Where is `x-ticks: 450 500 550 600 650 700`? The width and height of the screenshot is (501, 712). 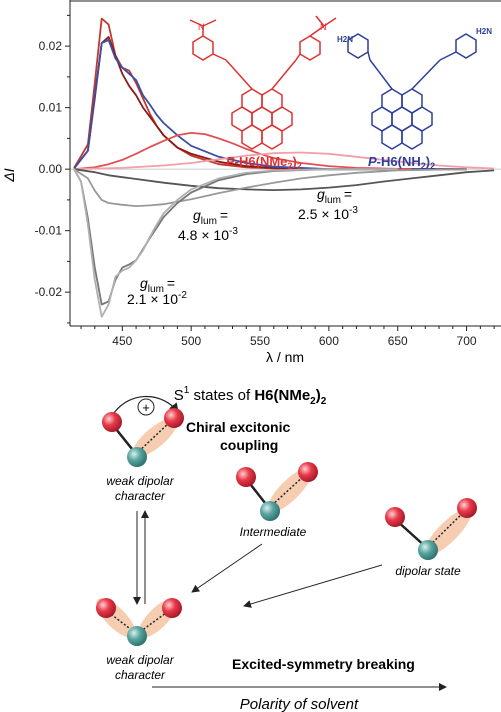 x-ticks: 450 500 550 600 650 700 is located at coordinates (287, 337).